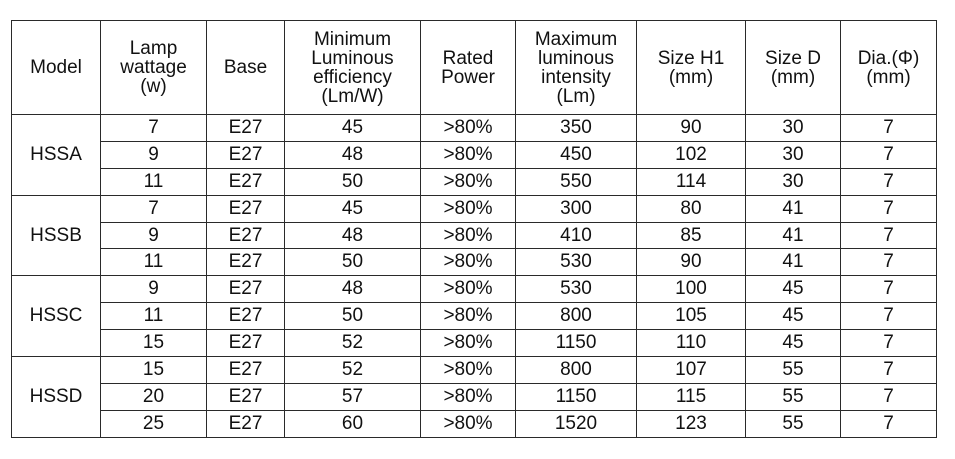  I want to click on size-h1-cell: 110, so click(691, 343).